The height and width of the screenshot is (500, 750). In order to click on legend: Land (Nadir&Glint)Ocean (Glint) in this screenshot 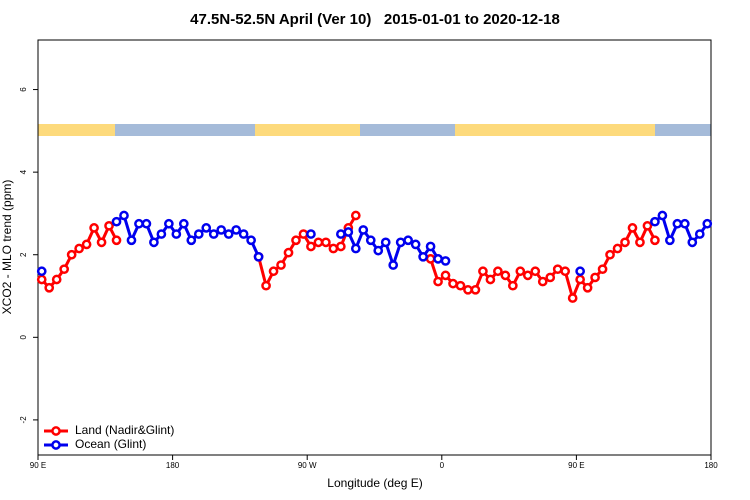, I will do `click(109, 437)`.